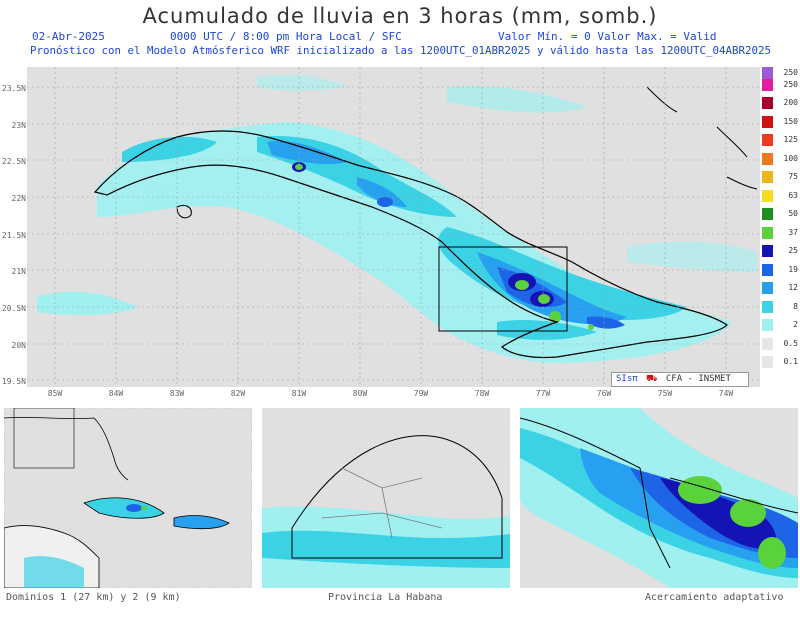 Image resolution: width=800 pixels, height=618 pixels. What do you see at coordinates (13, 88) in the screenshot?
I see `lat-label: 23.5N` at bounding box center [13, 88].